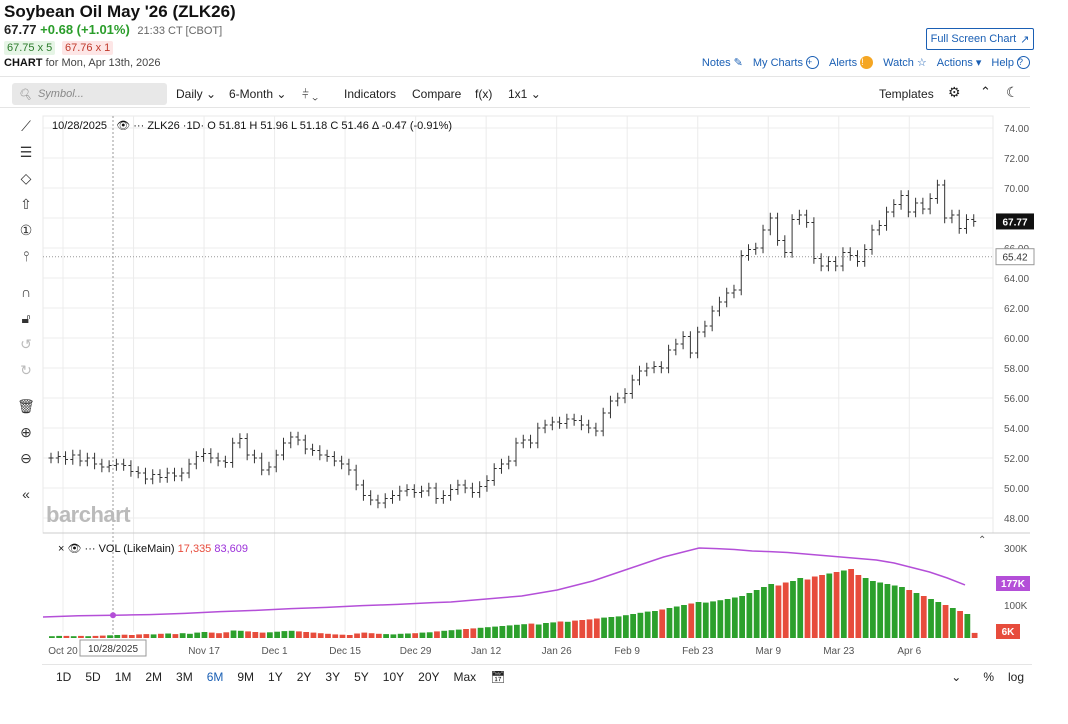  Describe the element at coordinates (26, 458) in the screenshot. I see `zoom-out-icon: ⊖` at that location.